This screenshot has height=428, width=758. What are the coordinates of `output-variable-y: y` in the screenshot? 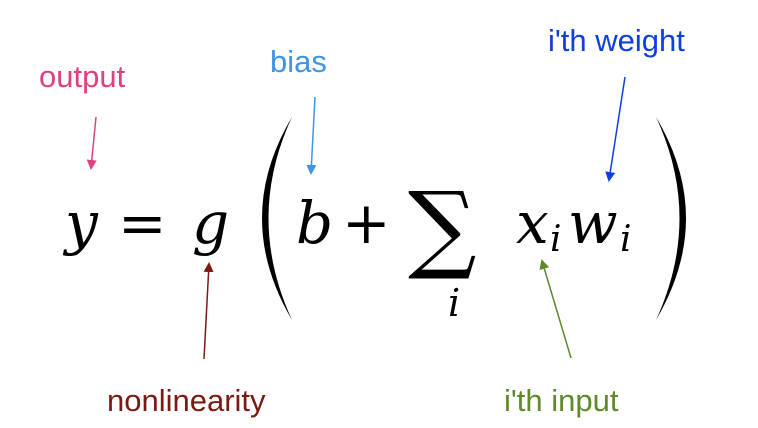 It's located at (80, 223).